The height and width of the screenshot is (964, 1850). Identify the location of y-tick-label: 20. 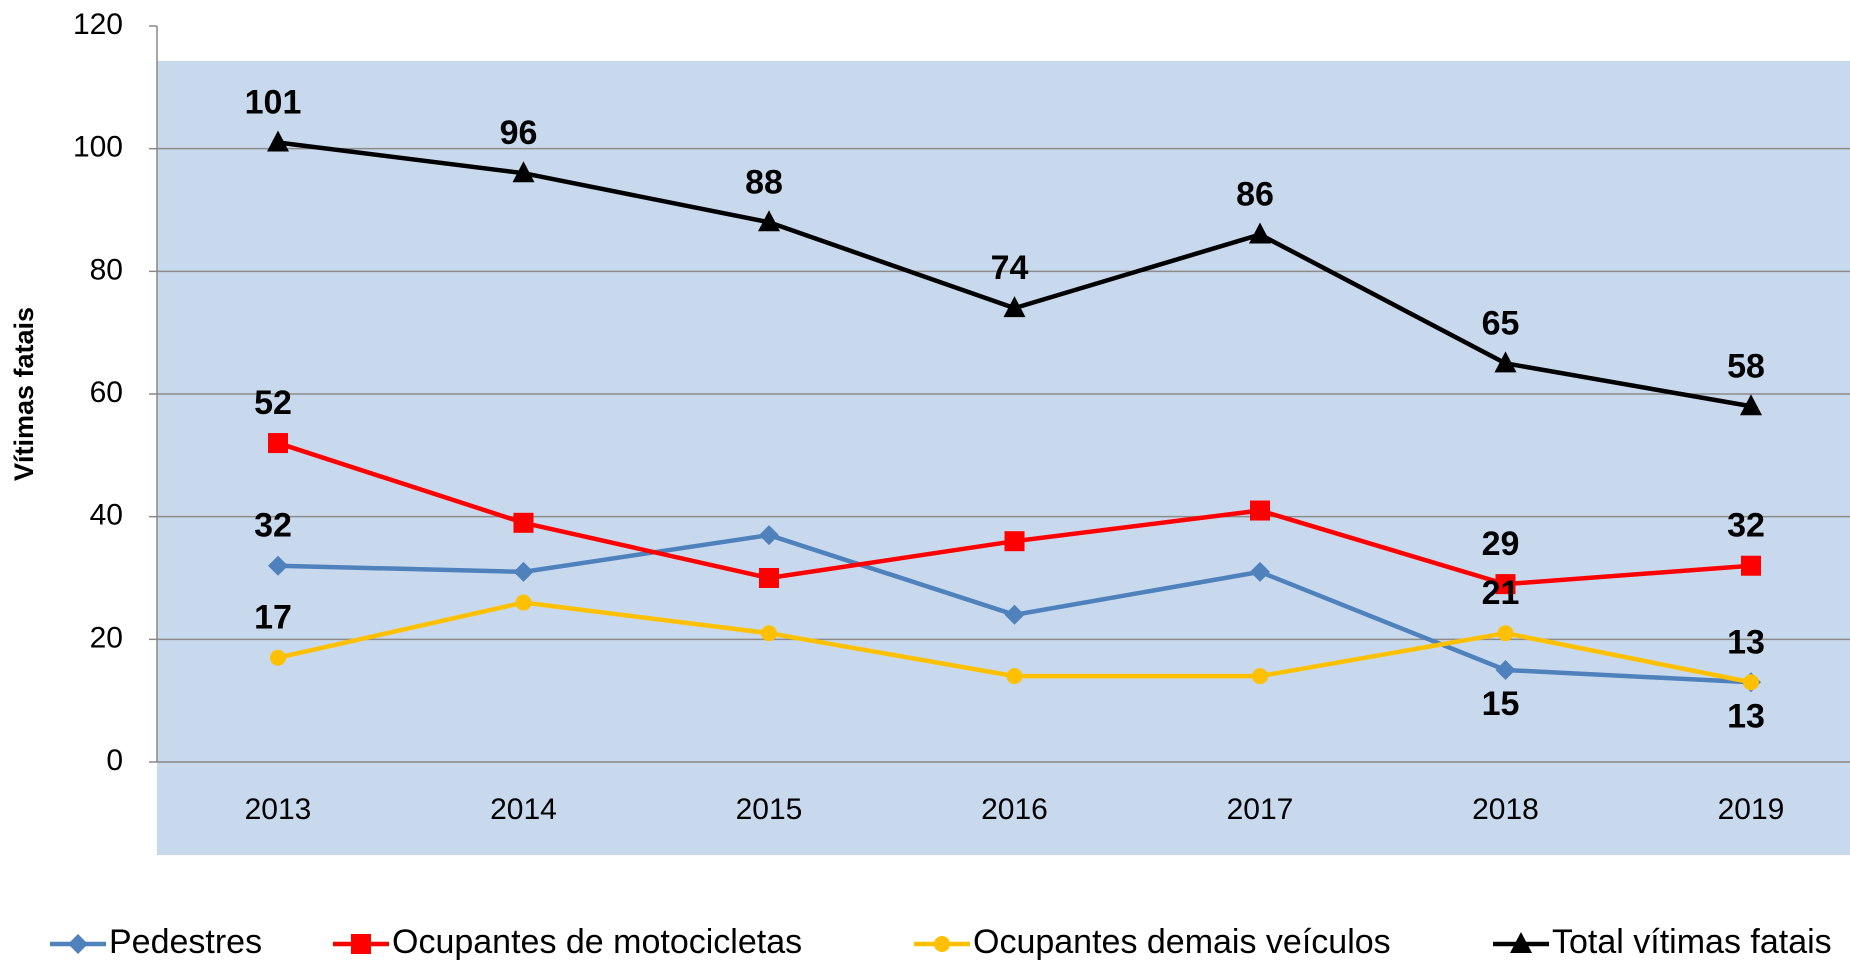
(106, 637).